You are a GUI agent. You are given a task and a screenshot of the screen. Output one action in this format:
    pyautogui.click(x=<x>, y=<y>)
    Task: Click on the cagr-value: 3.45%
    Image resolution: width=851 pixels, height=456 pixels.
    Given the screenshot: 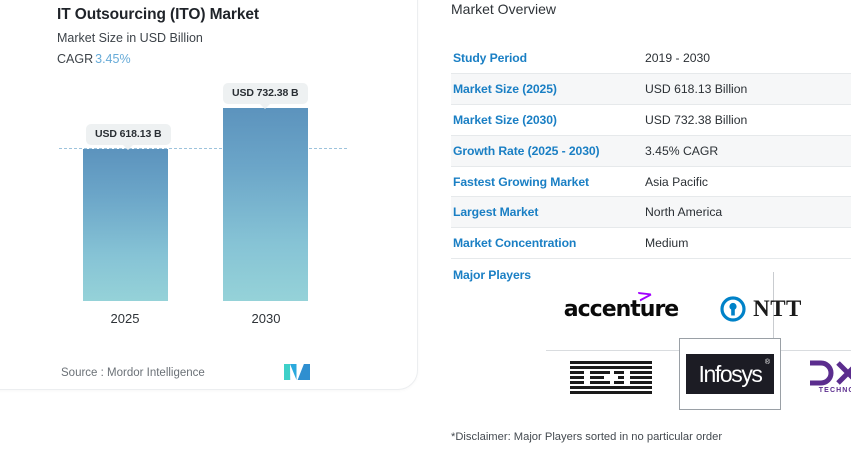 What is the action you would take?
    pyautogui.click(x=113, y=59)
    